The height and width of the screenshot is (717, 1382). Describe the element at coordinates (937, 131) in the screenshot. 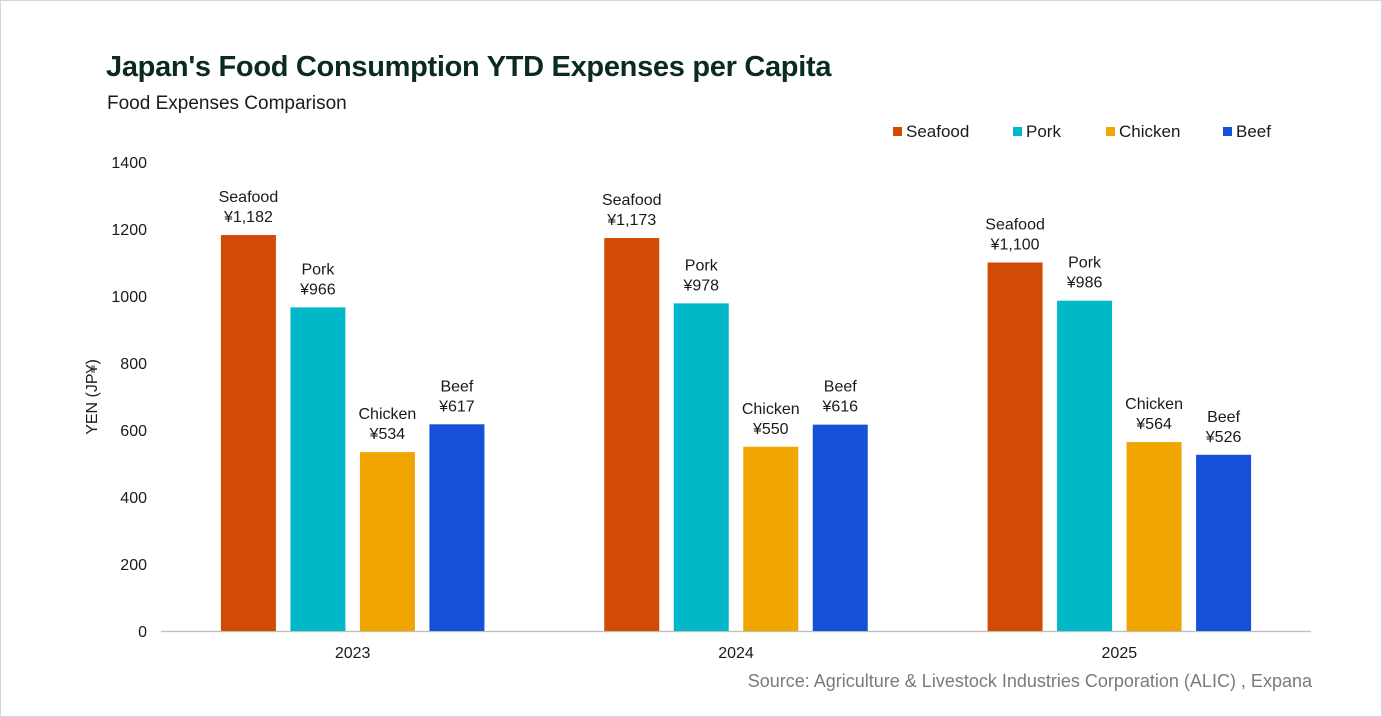

I see `legend-label-seafood: Seafood` at that location.